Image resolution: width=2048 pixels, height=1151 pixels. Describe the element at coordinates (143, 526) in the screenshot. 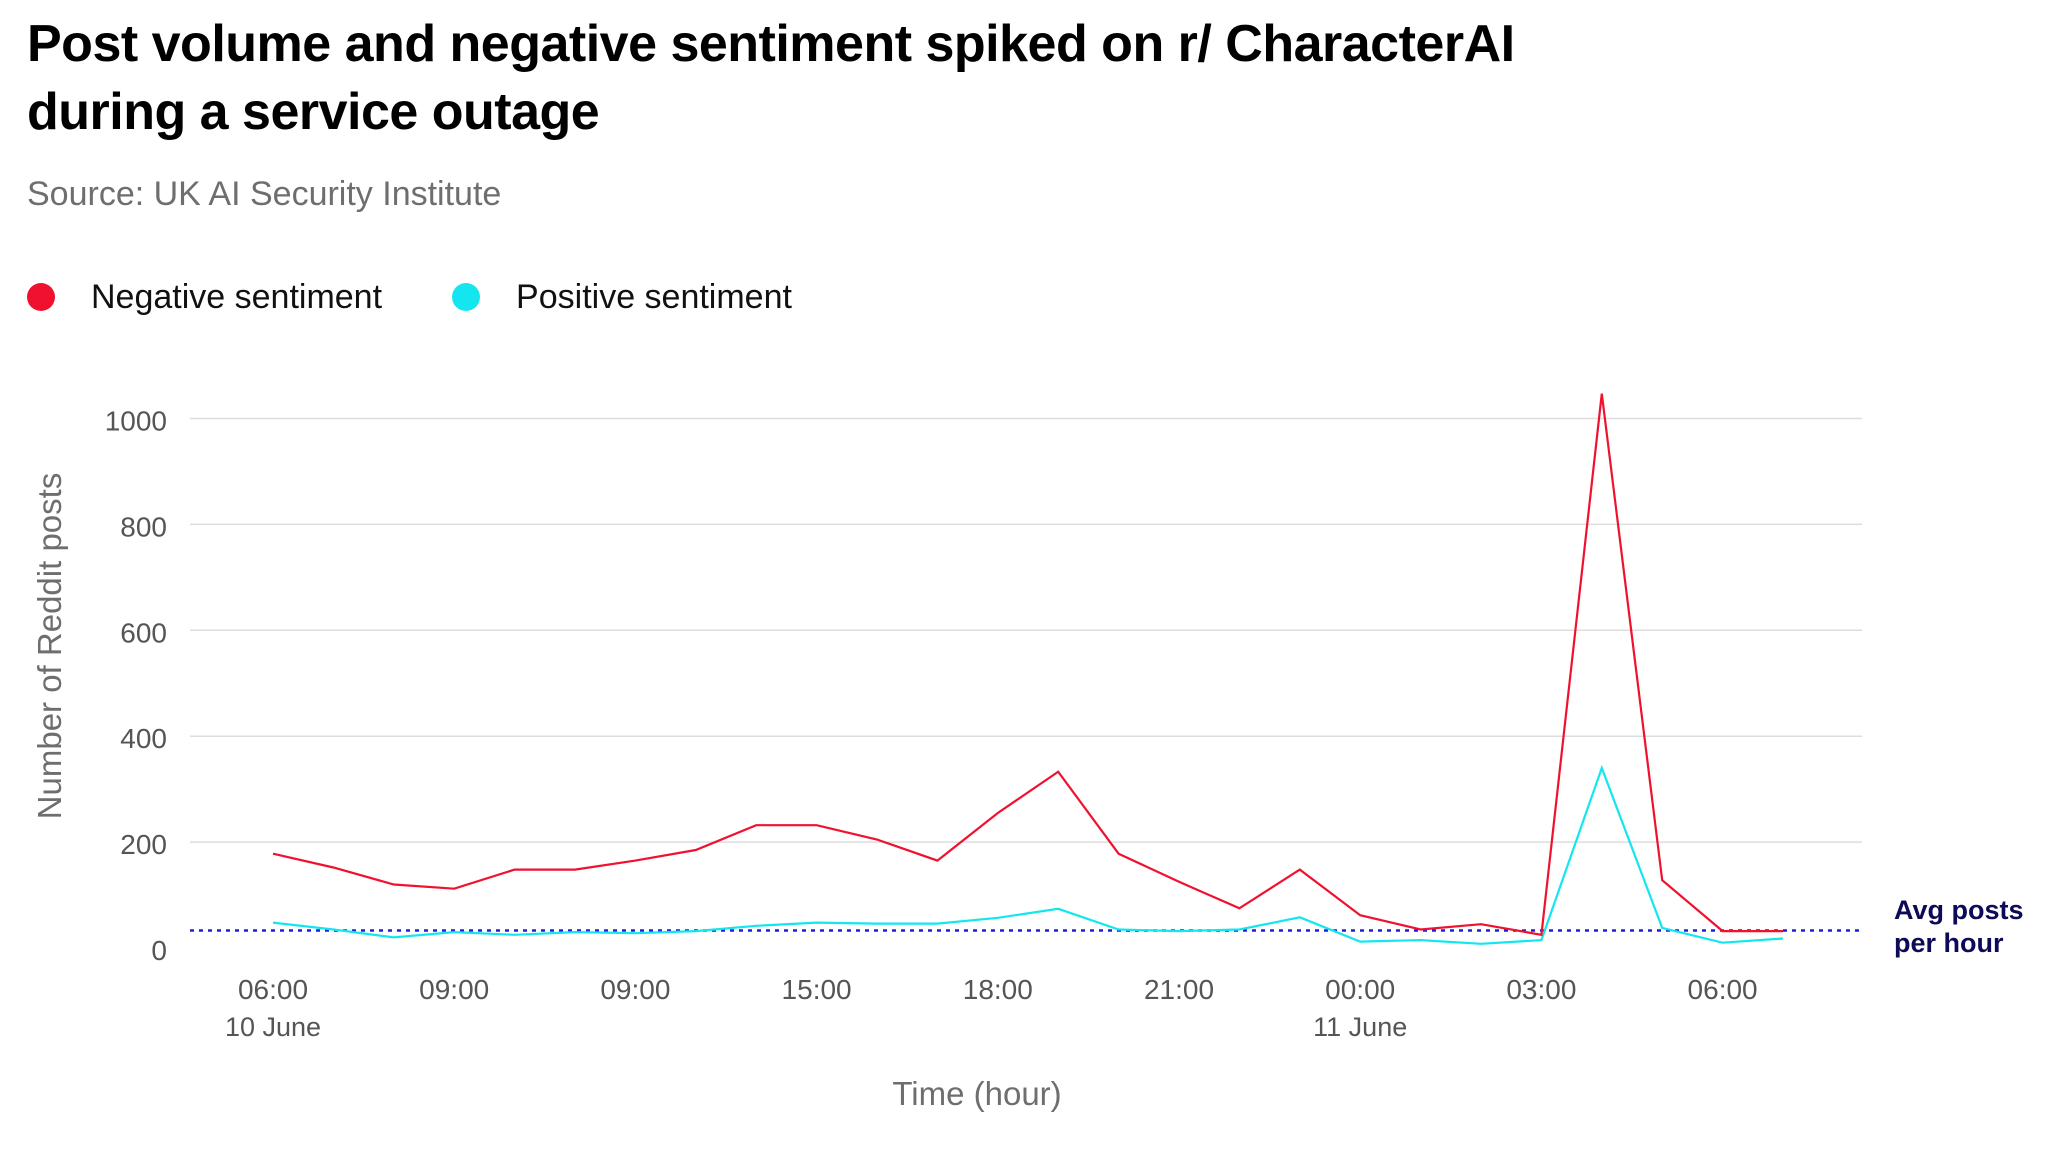

I see `y-tick-label: 800` at that location.